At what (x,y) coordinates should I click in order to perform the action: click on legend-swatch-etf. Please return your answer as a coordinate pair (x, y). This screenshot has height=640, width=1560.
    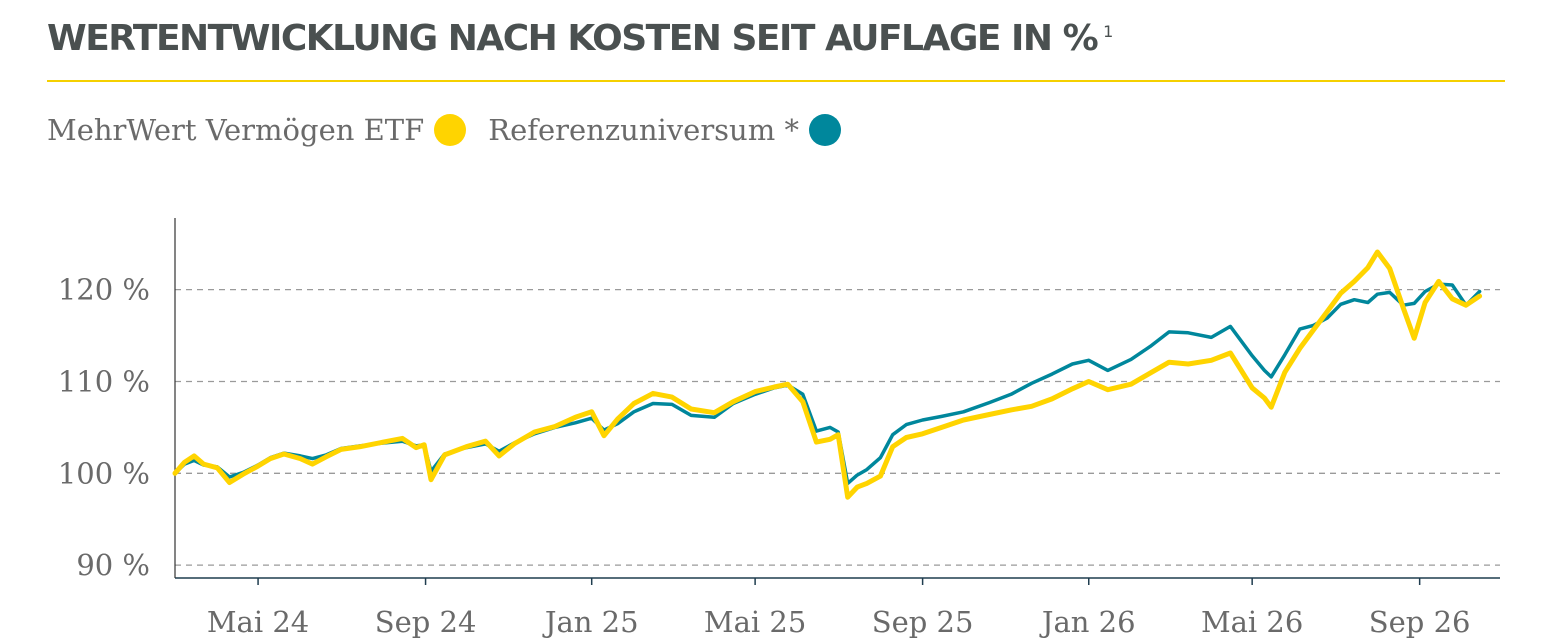
    Looking at the image, I should click on (450, 130).